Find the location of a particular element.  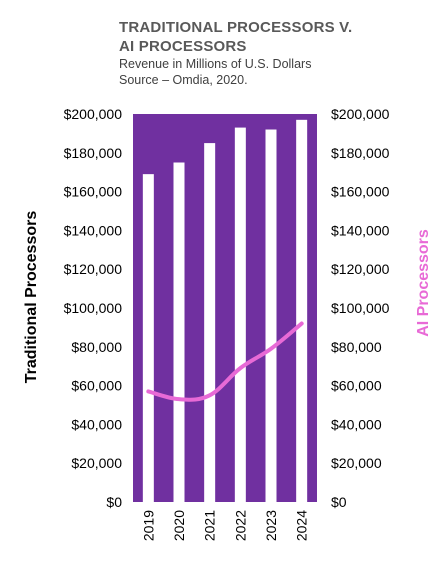

x-tick-label: 2024 is located at coordinates (302, 525).